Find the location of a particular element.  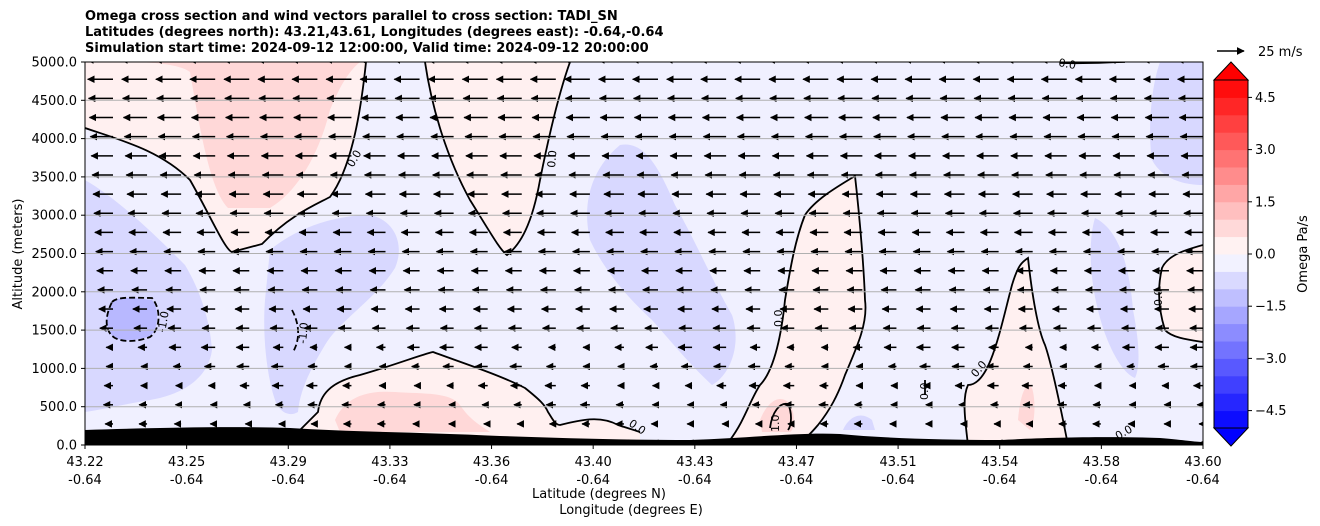

x-tick-label-lat: 43.29 is located at coordinates (288, 462).